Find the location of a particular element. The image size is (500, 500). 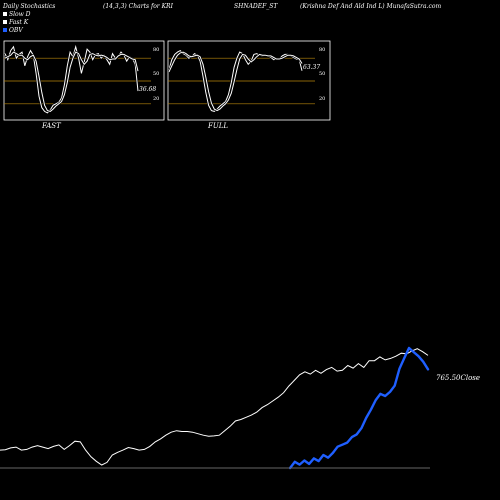

fast-tick-50: 50 is located at coordinates (156, 74).